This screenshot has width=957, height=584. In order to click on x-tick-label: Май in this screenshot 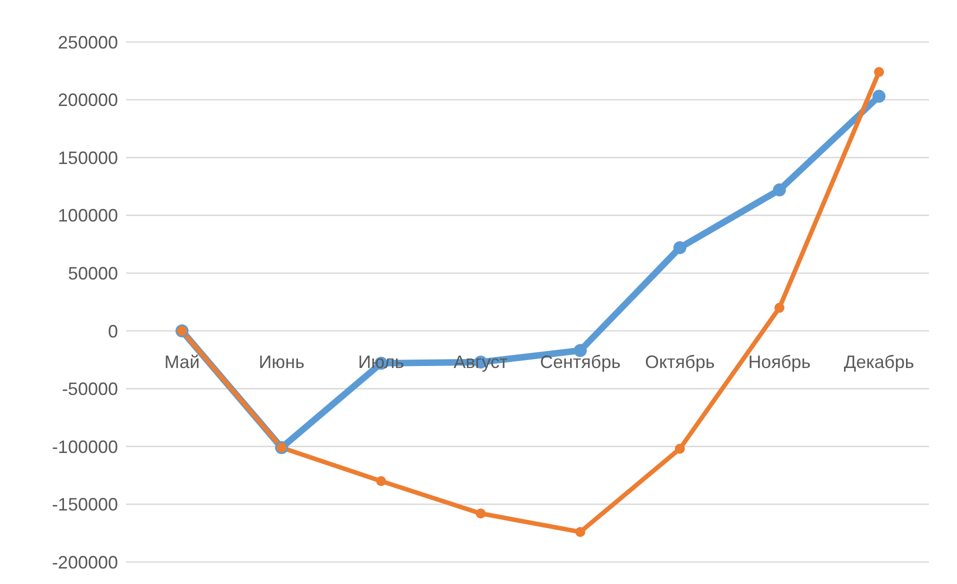, I will do `click(182, 362)`.